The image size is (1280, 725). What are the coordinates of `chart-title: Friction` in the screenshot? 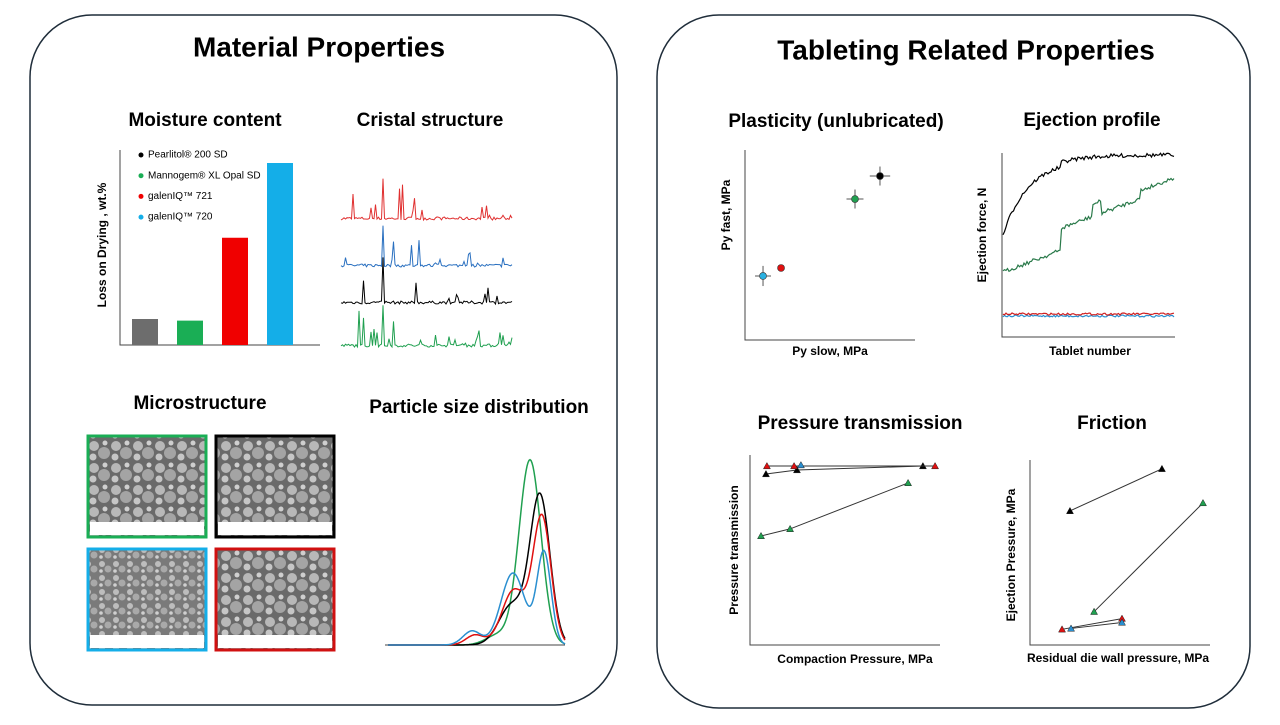 It's located at (1112, 423).